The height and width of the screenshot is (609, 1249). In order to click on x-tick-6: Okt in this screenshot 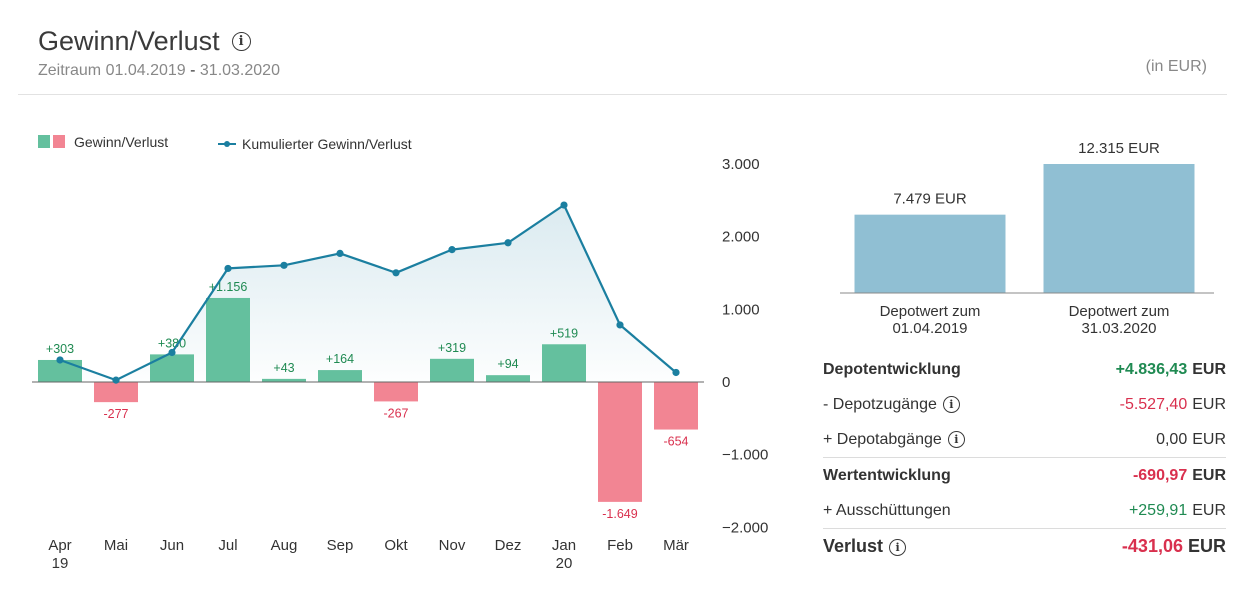, I will do `click(396, 545)`.